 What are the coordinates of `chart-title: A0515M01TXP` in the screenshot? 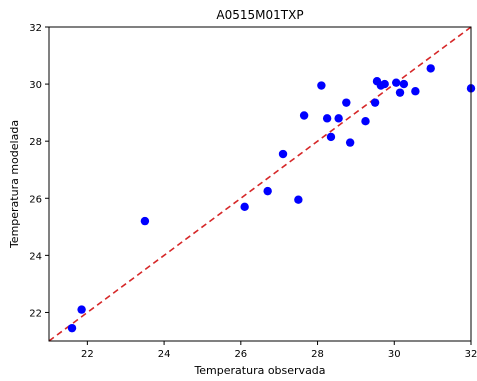 It's located at (259, 15).